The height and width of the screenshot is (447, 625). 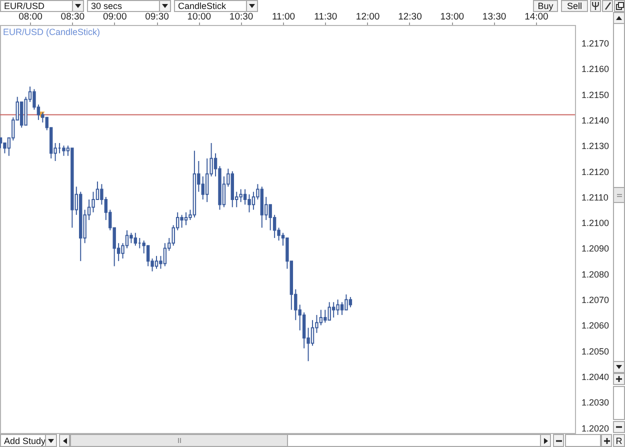 What do you see at coordinates (536, 17) in the screenshot?
I see `x-tick-label: 14:00` at bounding box center [536, 17].